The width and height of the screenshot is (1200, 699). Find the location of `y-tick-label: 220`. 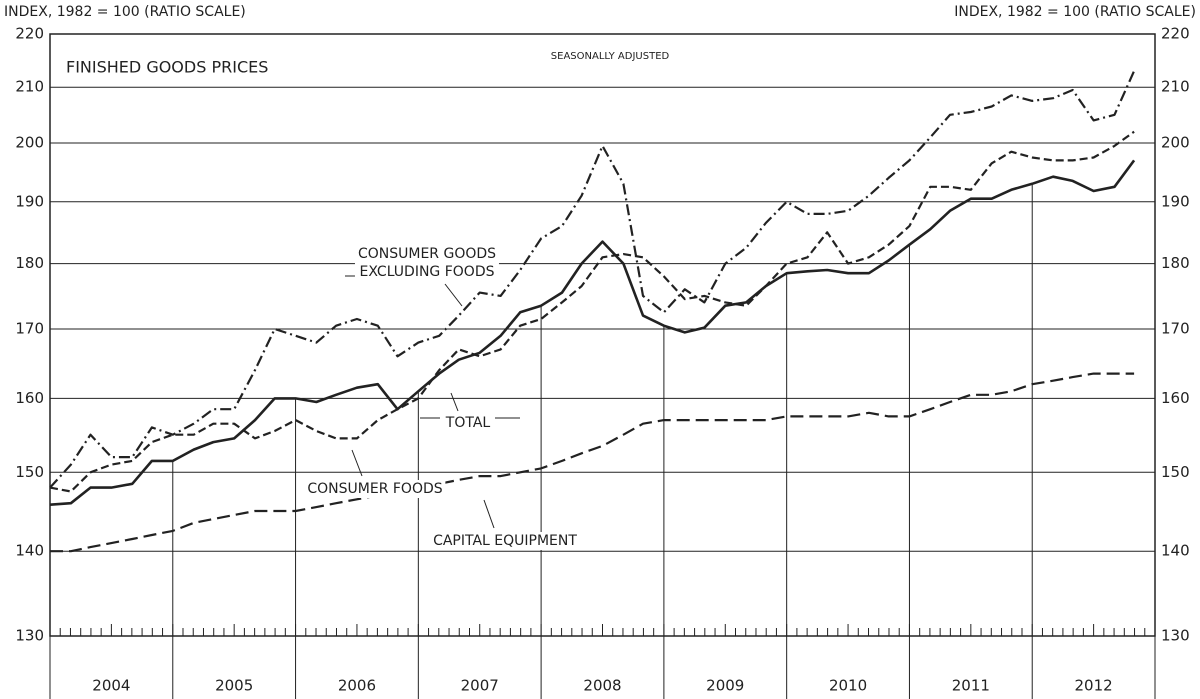

y-tick-label: 220 is located at coordinates (29, 34).